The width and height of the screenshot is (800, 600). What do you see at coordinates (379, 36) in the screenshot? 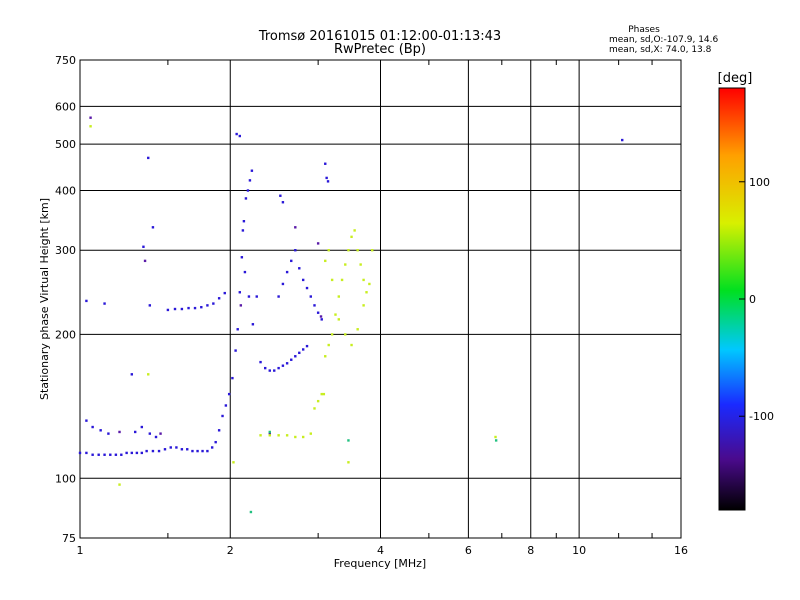
I see `chart-title: Tromsø 20161015 01:12:00-01:13:43` at bounding box center [379, 36].